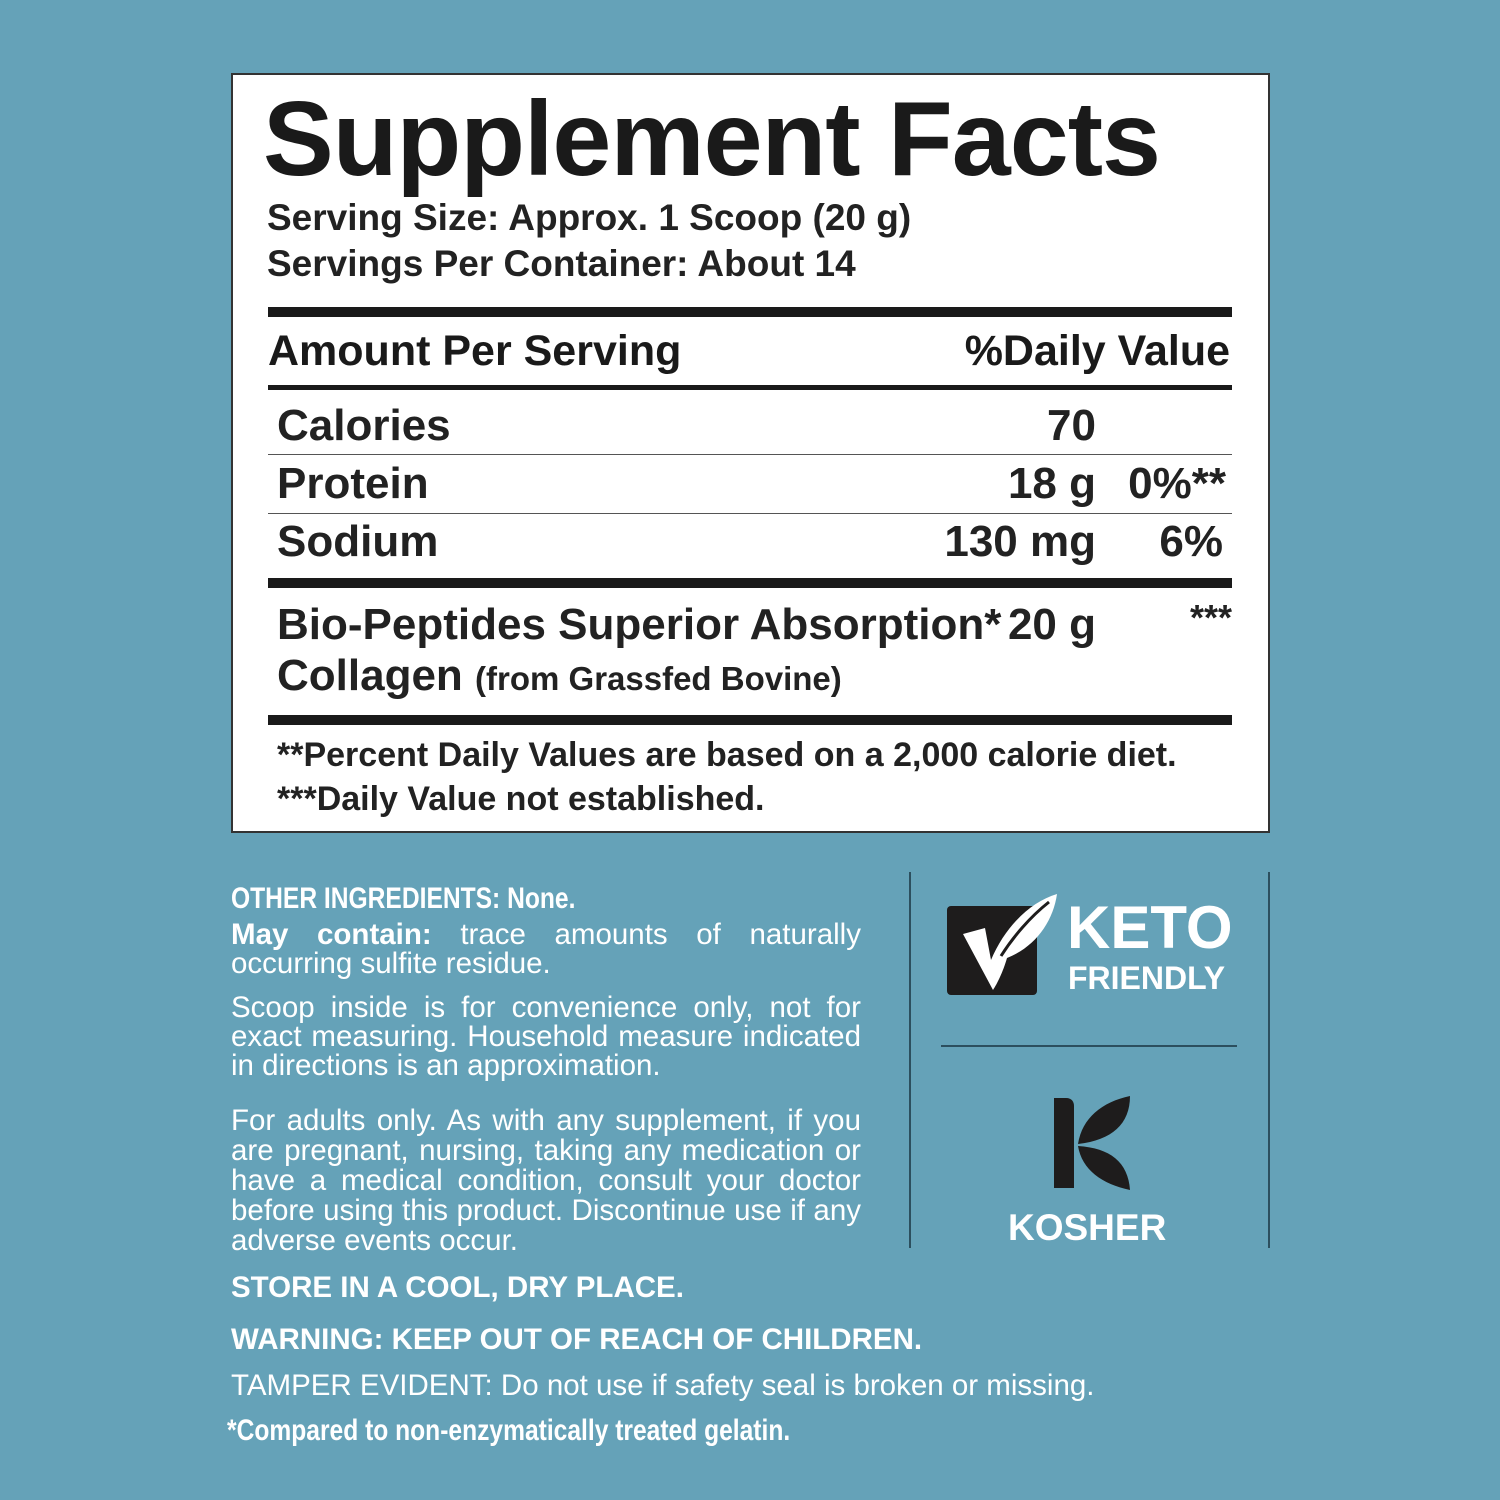 This screenshot has width=1500, height=1500. What do you see at coordinates (521, 799) in the screenshot?
I see `footnote-not-established: ***Daily Value not established.` at bounding box center [521, 799].